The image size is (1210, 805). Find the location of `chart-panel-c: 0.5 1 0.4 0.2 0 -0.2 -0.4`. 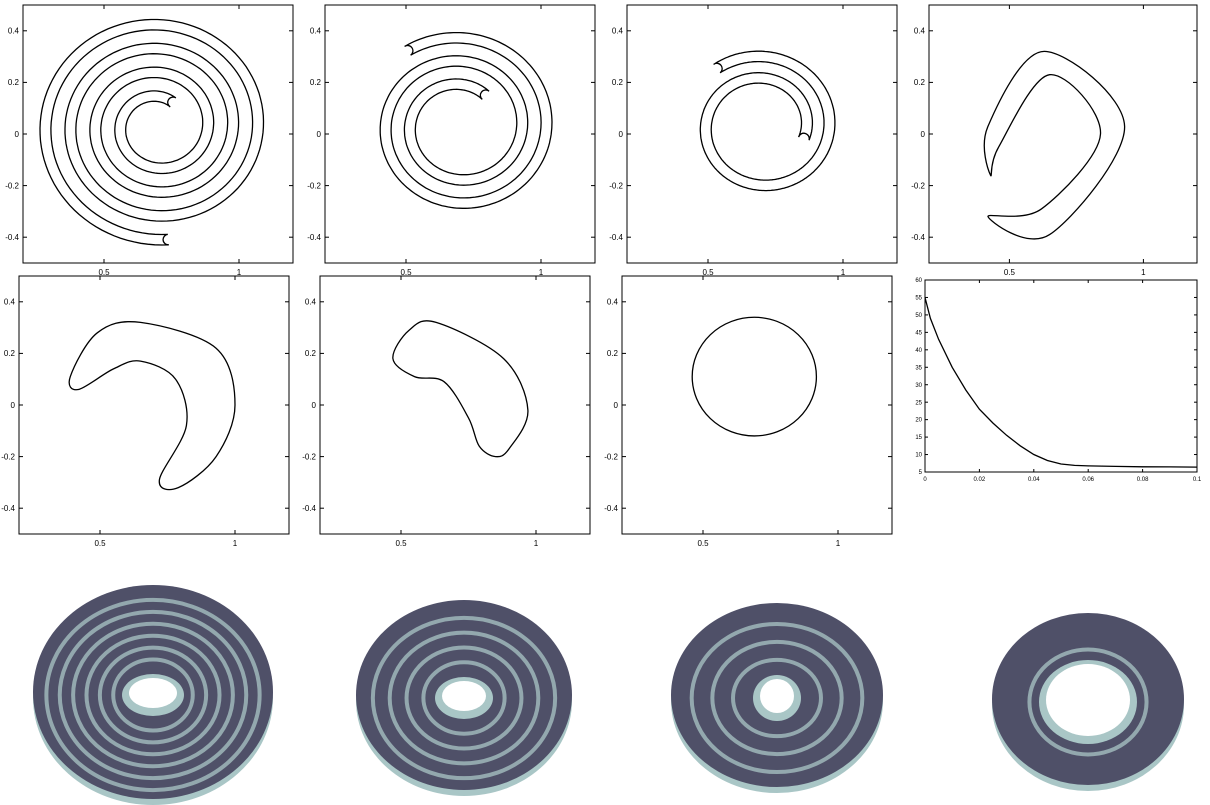

chart-panel-c: 0.5 1 0.4 0.2 0 -0.2 -0.4 is located at coordinates (753, 140).